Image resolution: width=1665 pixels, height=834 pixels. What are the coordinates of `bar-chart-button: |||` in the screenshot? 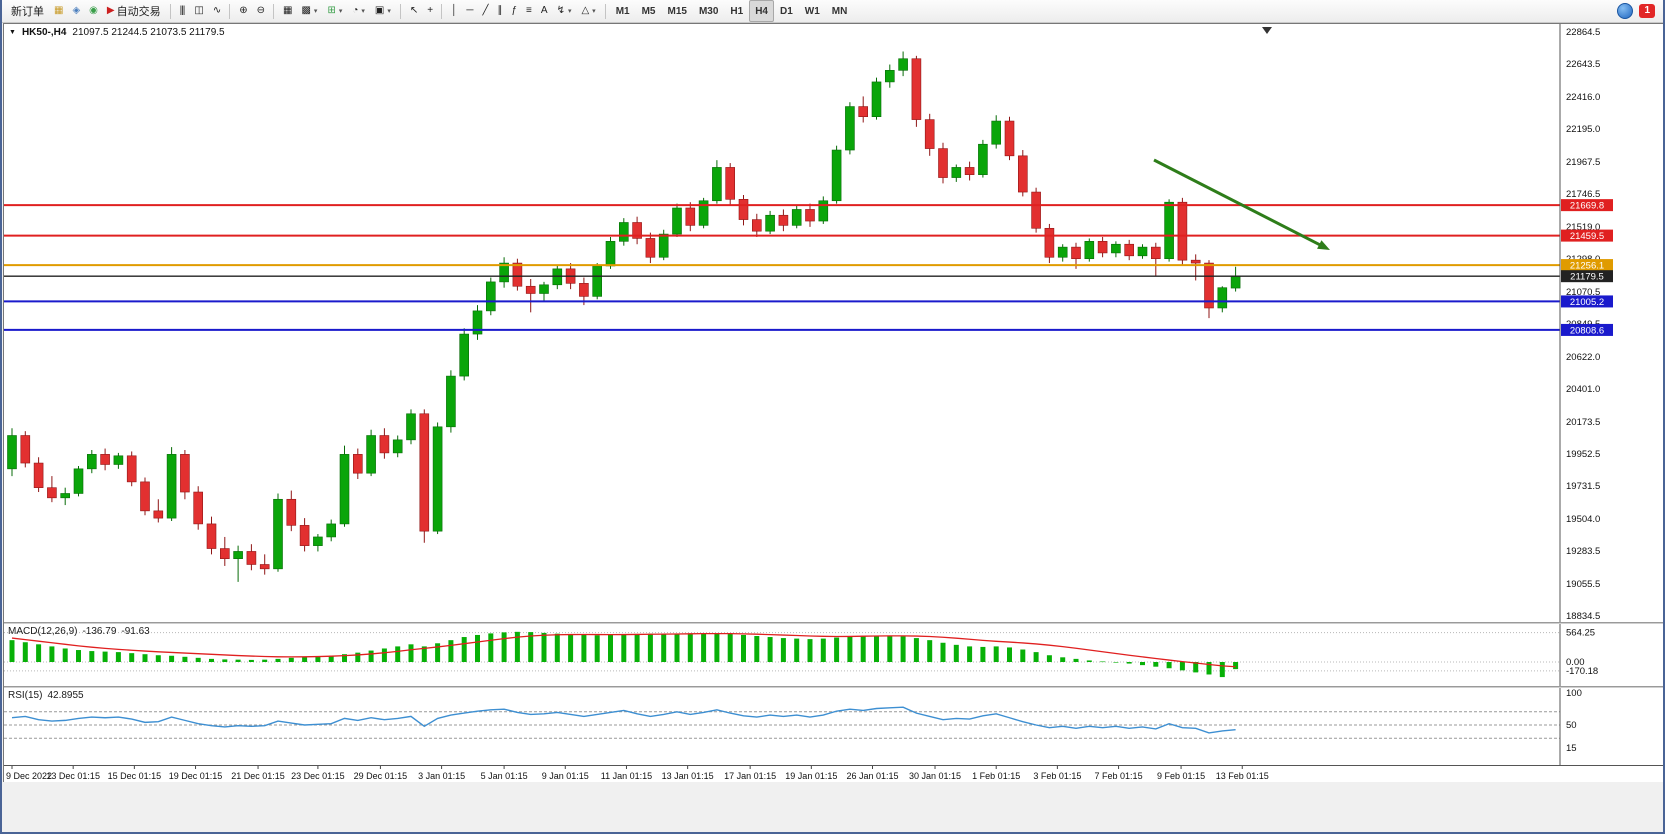 It's located at (182, 11).